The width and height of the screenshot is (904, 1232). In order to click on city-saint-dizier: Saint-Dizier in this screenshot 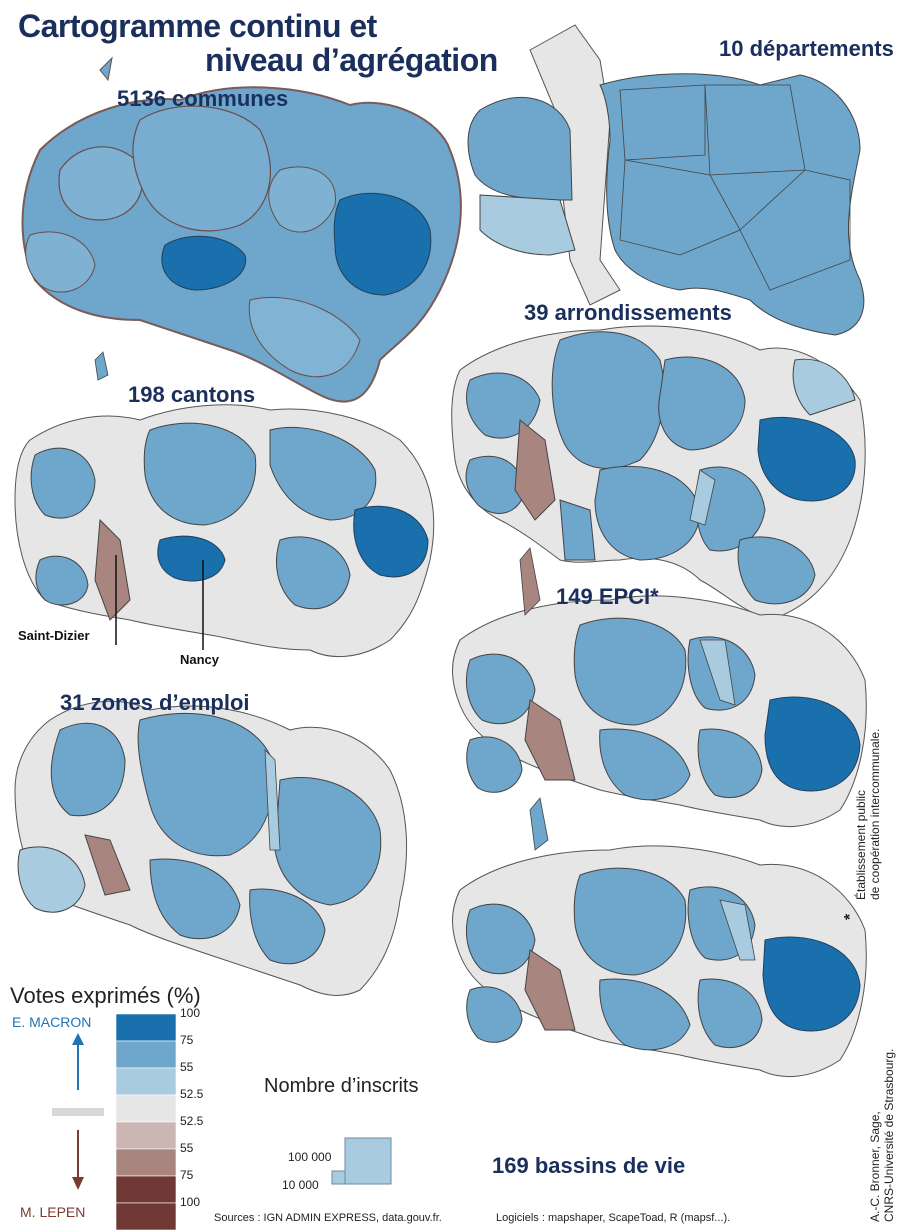, I will do `click(54, 635)`.